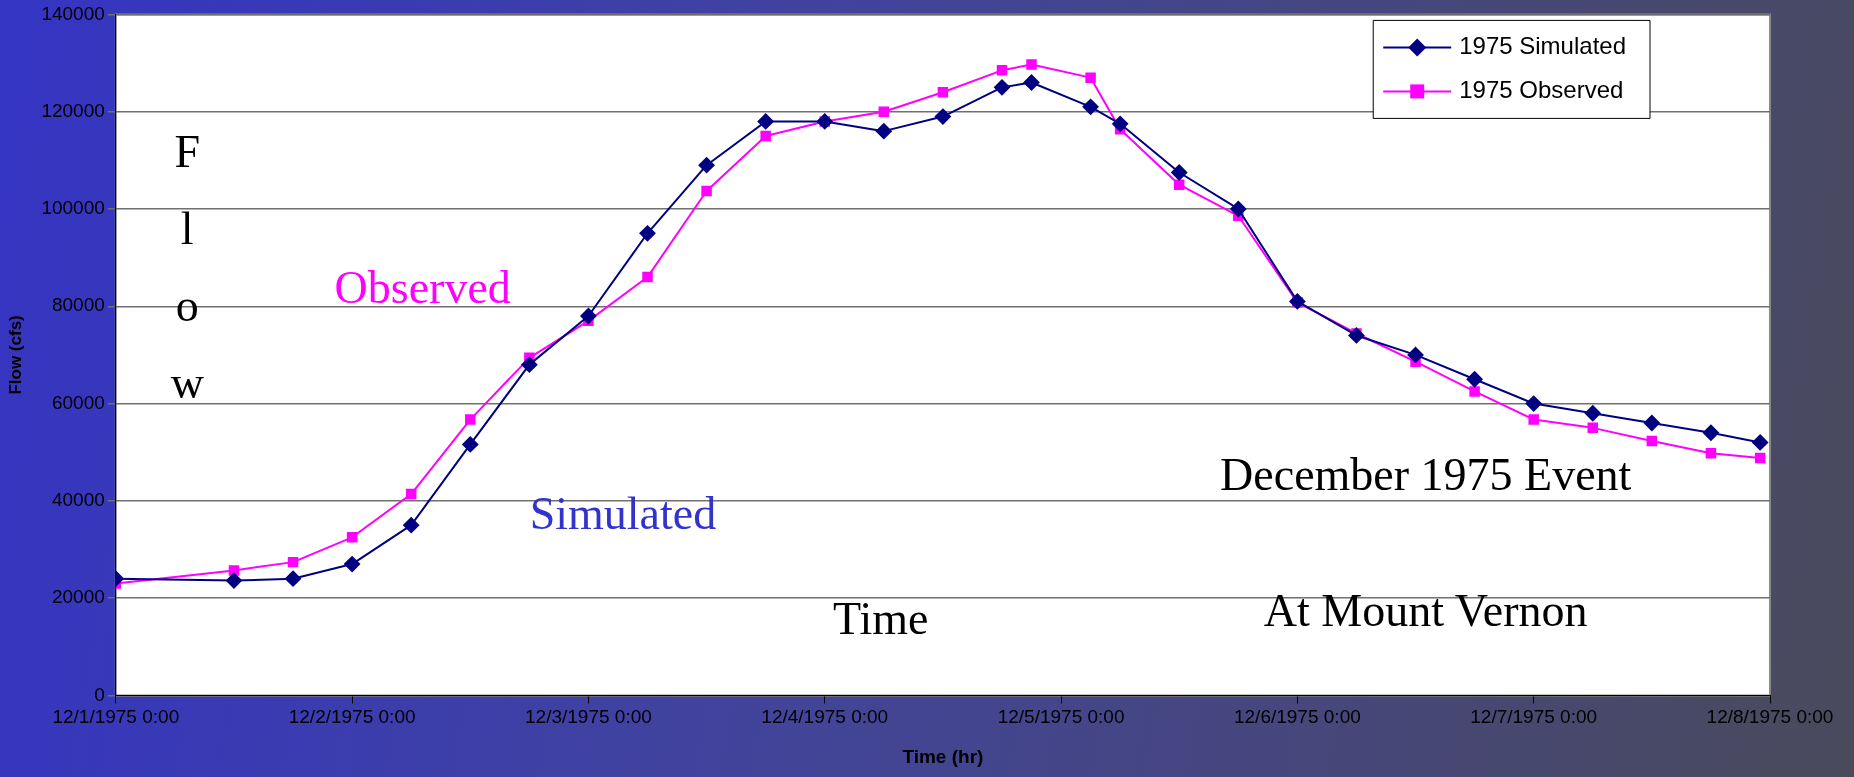  What do you see at coordinates (73, 110) in the screenshot?
I see `y-tick-label: 120000` at bounding box center [73, 110].